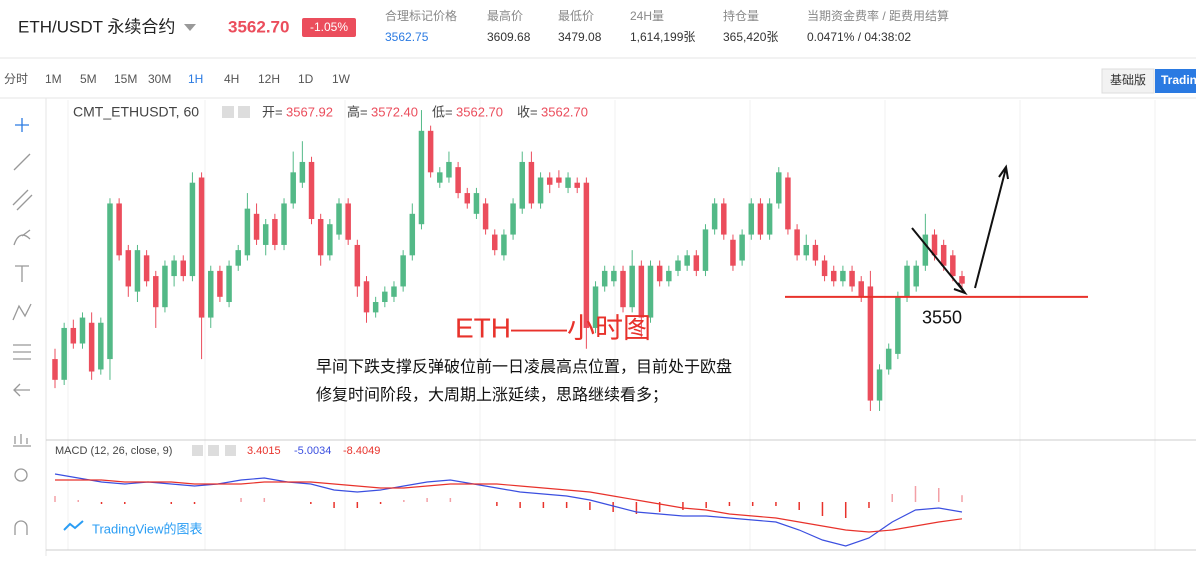 This screenshot has height=561, width=1196. I want to click on stat-label: 24H量, so click(647, 16).